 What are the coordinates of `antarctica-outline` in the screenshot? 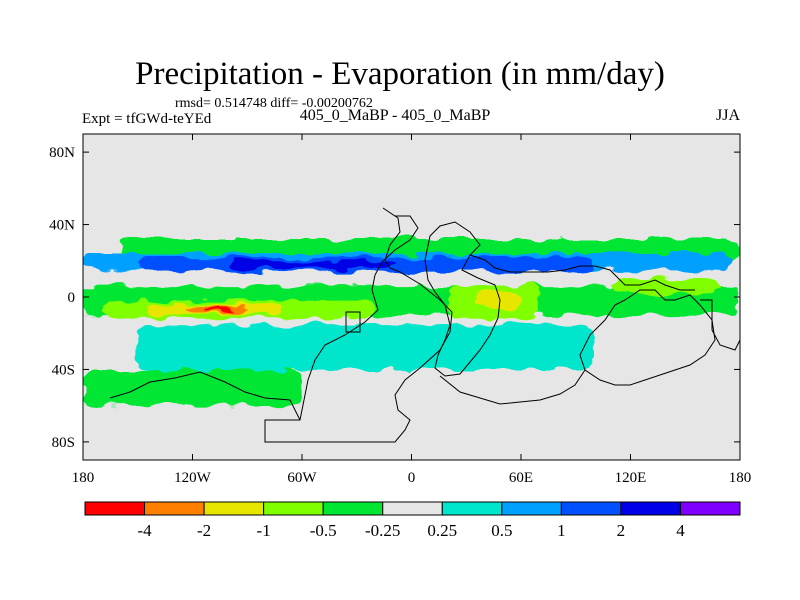 It's located at (205, 396).